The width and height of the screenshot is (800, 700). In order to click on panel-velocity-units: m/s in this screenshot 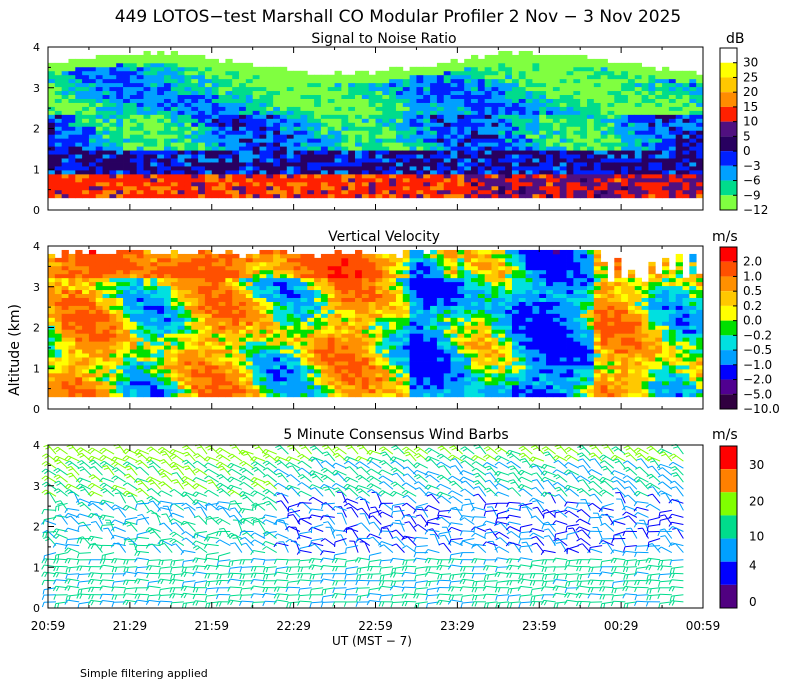, I will do `click(725, 237)`.